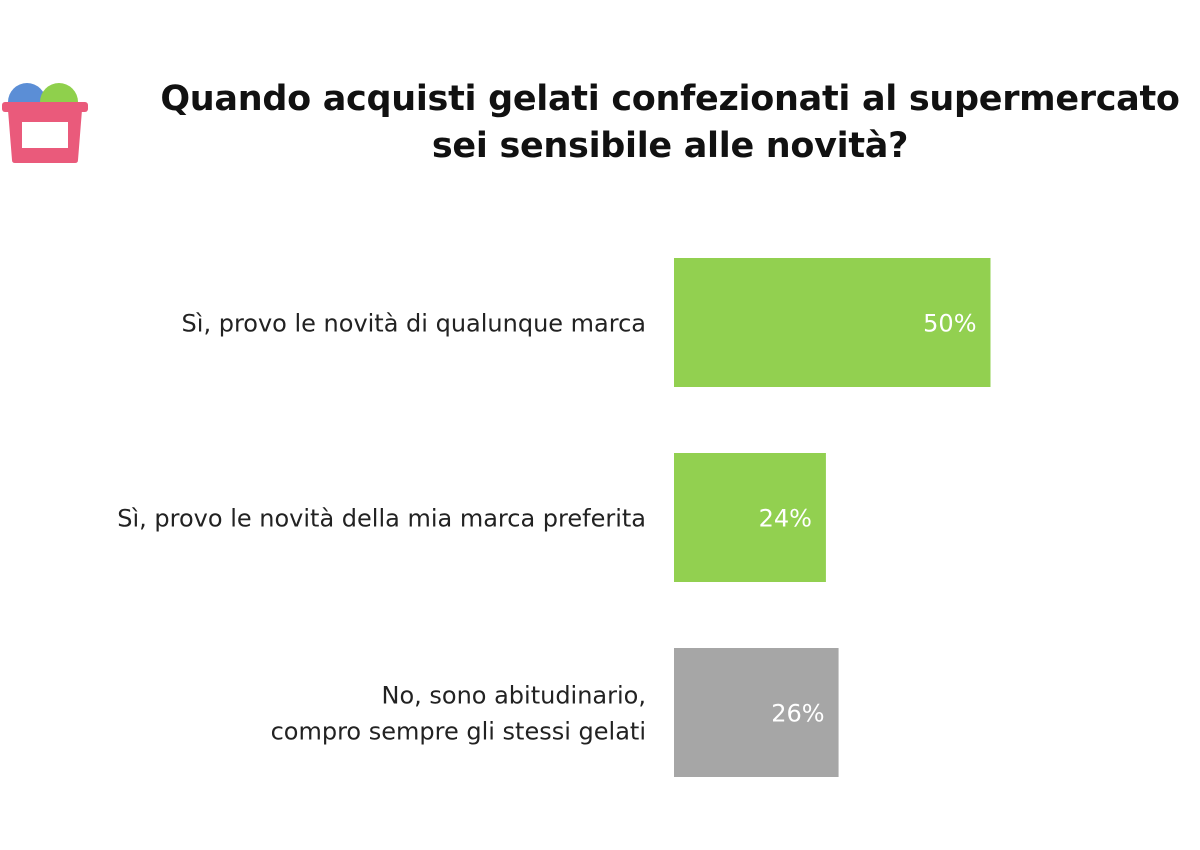 This screenshot has width=1200, height=850. Describe the element at coordinates (670, 146) in the screenshot. I see `title-line-2: sei sensibile alle novità?` at that location.